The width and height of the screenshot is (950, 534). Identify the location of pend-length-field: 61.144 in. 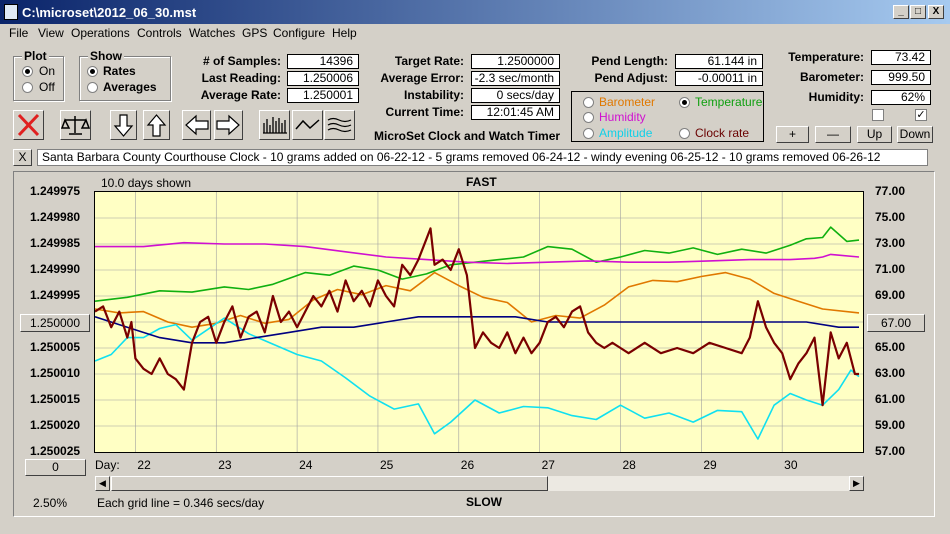
(719, 61).